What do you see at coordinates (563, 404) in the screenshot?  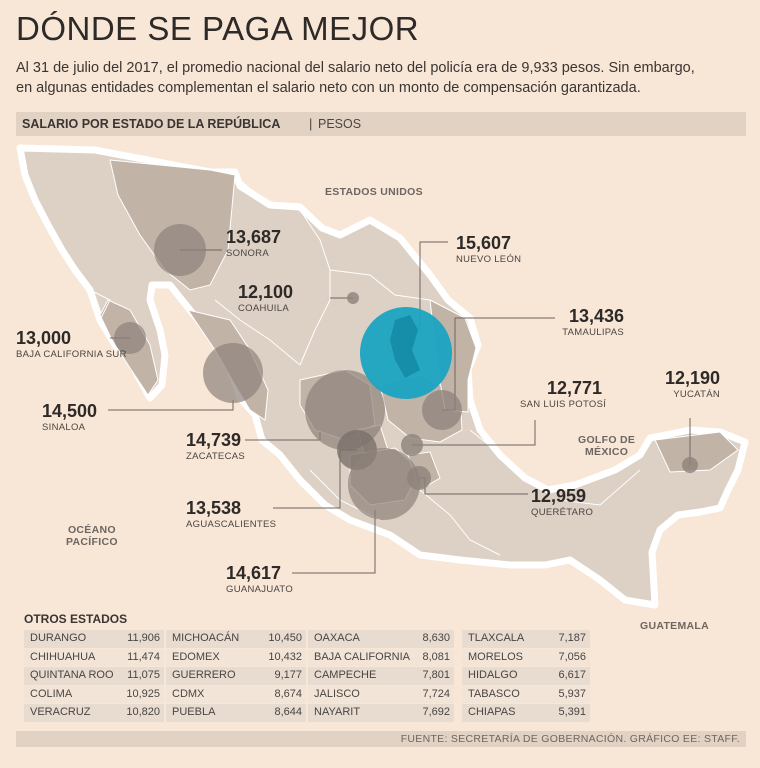 I see `name-slp: SAN LUIS POTOSÍ` at bounding box center [563, 404].